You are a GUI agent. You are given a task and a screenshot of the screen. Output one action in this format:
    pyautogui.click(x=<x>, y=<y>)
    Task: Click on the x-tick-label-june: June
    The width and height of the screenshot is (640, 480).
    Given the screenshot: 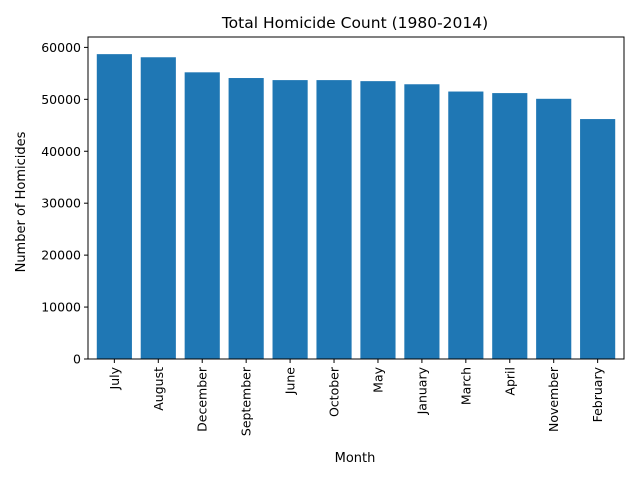 What is the action you would take?
    pyautogui.click(x=290, y=381)
    